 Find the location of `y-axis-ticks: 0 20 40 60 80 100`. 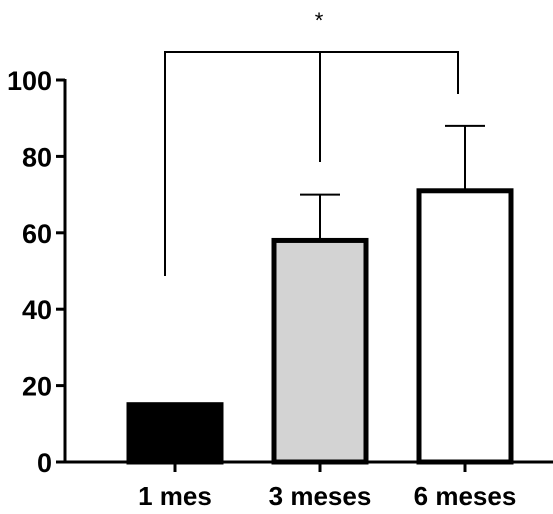

y-axis-ticks: 0 20 40 60 80 100 is located at coordinates (36, 272).